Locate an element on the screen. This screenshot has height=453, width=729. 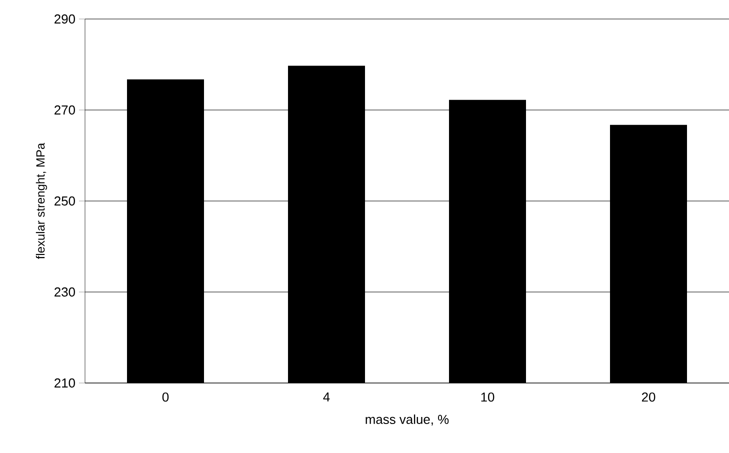
y-tick-label: 270 is located at coordinates (64, 110).